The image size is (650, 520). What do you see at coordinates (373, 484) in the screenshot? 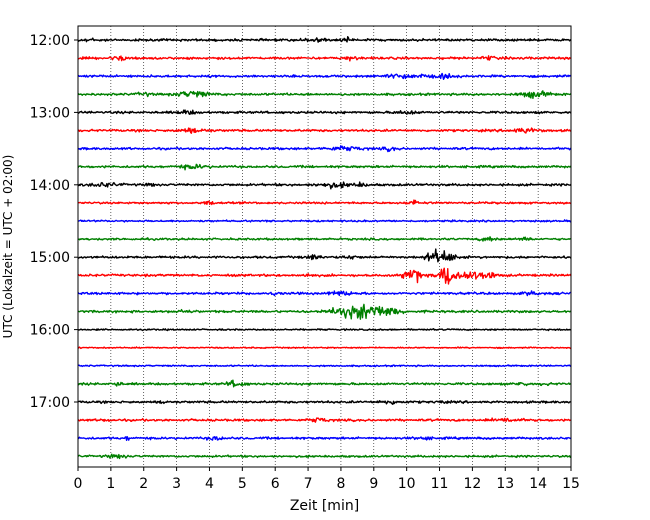
I see `x-tick-label: 9` at bounding box center [373, 484].